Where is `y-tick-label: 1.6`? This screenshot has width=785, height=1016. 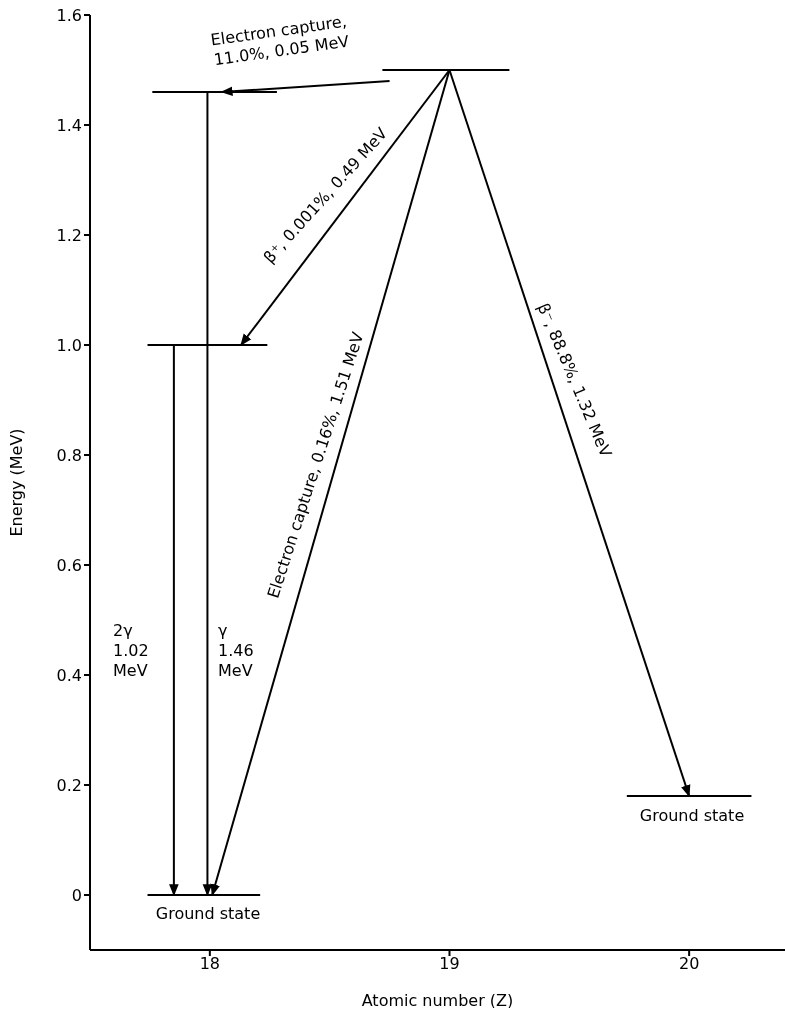
y-tick-label: 1.6 is located at coordinates (69, 15).